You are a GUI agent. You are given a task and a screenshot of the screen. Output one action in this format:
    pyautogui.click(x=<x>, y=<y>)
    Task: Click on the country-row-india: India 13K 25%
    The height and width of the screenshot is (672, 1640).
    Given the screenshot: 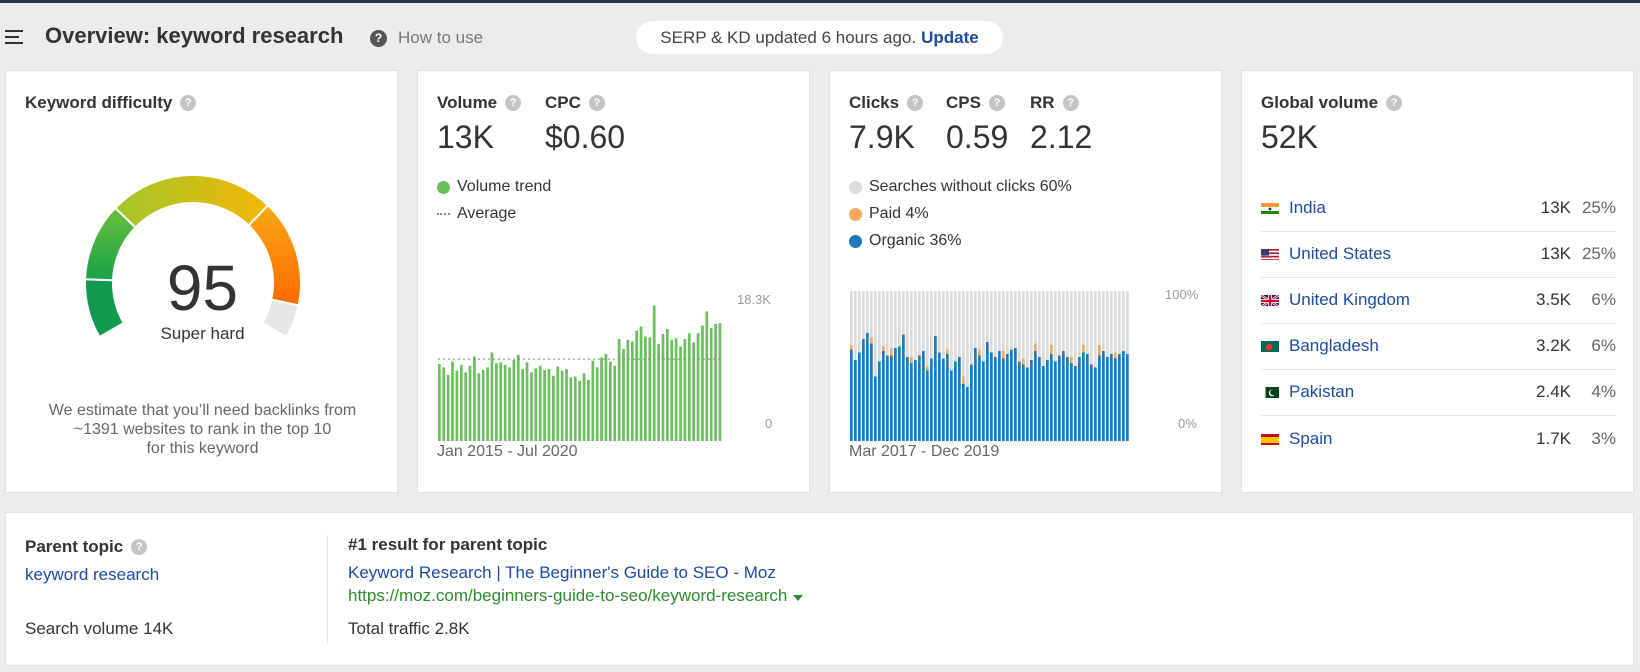 What is the action you would take?
    pyautogui.click(x=1438, y=208)
    